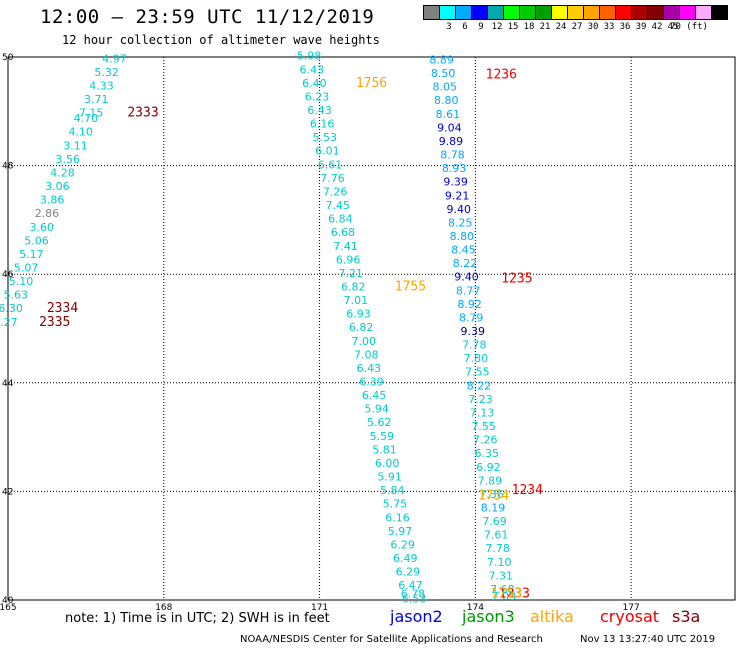 The image size is (740, 650). What do you see at coordinates (8, 167) in the screenshot?
I see `y-tick-label: 48` at bounding box center [8, 167].